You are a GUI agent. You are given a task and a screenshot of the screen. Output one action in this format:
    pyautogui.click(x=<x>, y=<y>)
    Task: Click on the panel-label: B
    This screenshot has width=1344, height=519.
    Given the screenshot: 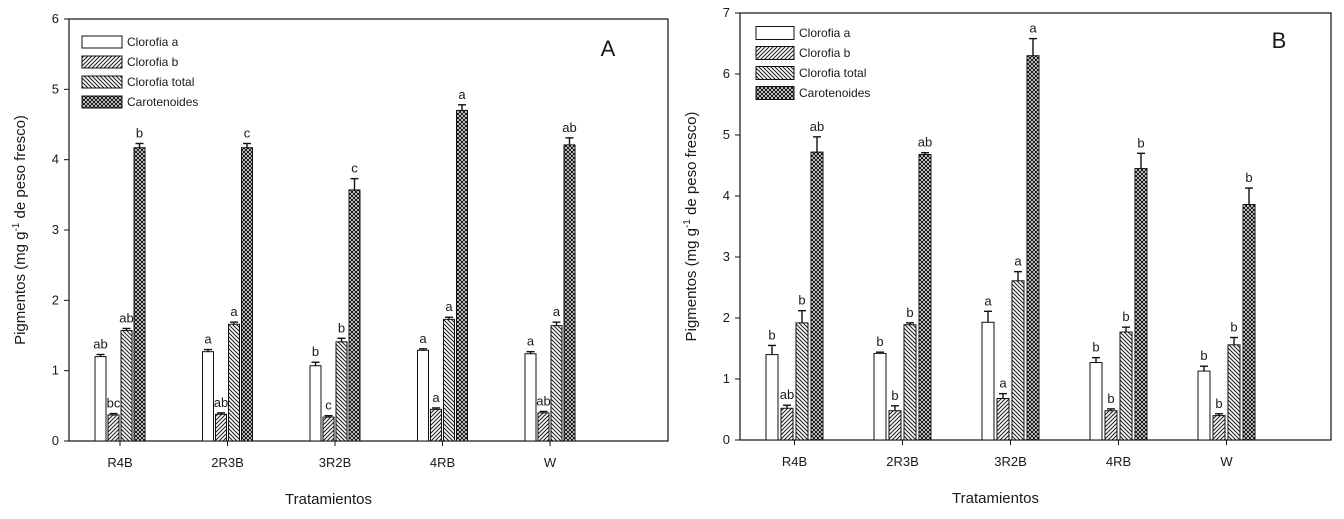 What is the action you would take?
    pyautogui.click(x=1279, y=40)
    